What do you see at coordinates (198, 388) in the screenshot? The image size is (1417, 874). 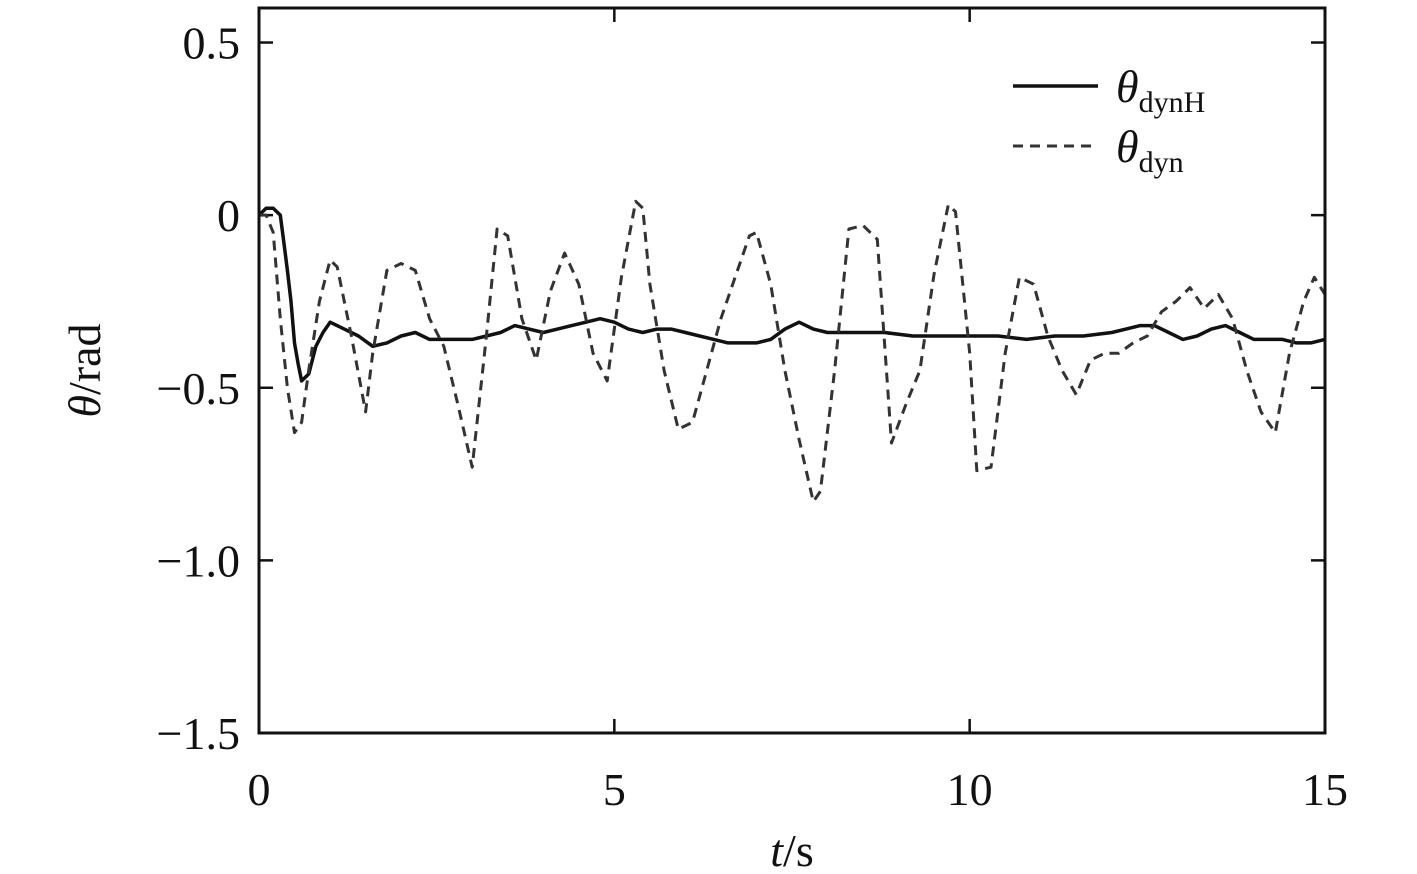 I see `y-tick-label: −0.5` at bounding box center [198, 388].